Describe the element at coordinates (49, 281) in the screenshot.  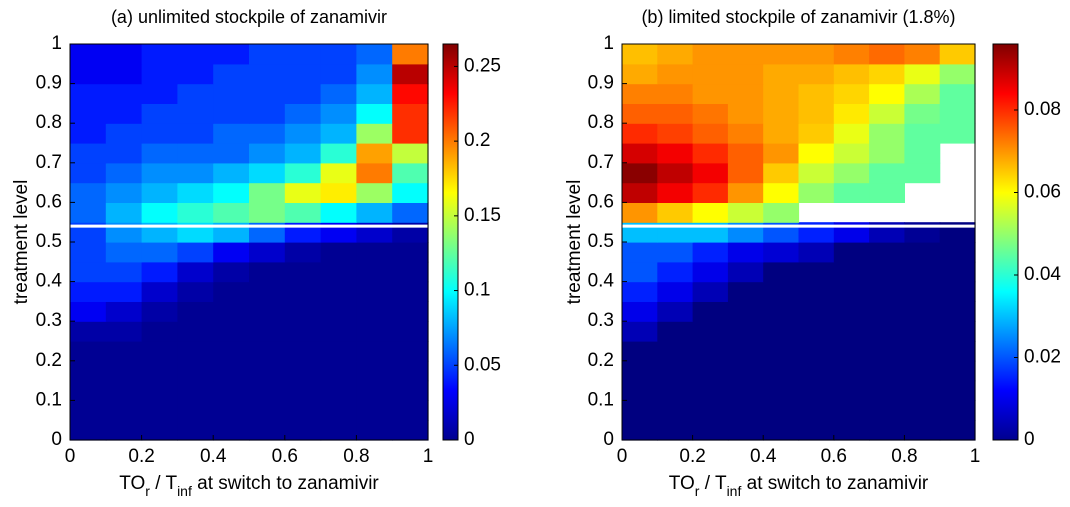
I see `y-tick-label: 0.4` at that location.